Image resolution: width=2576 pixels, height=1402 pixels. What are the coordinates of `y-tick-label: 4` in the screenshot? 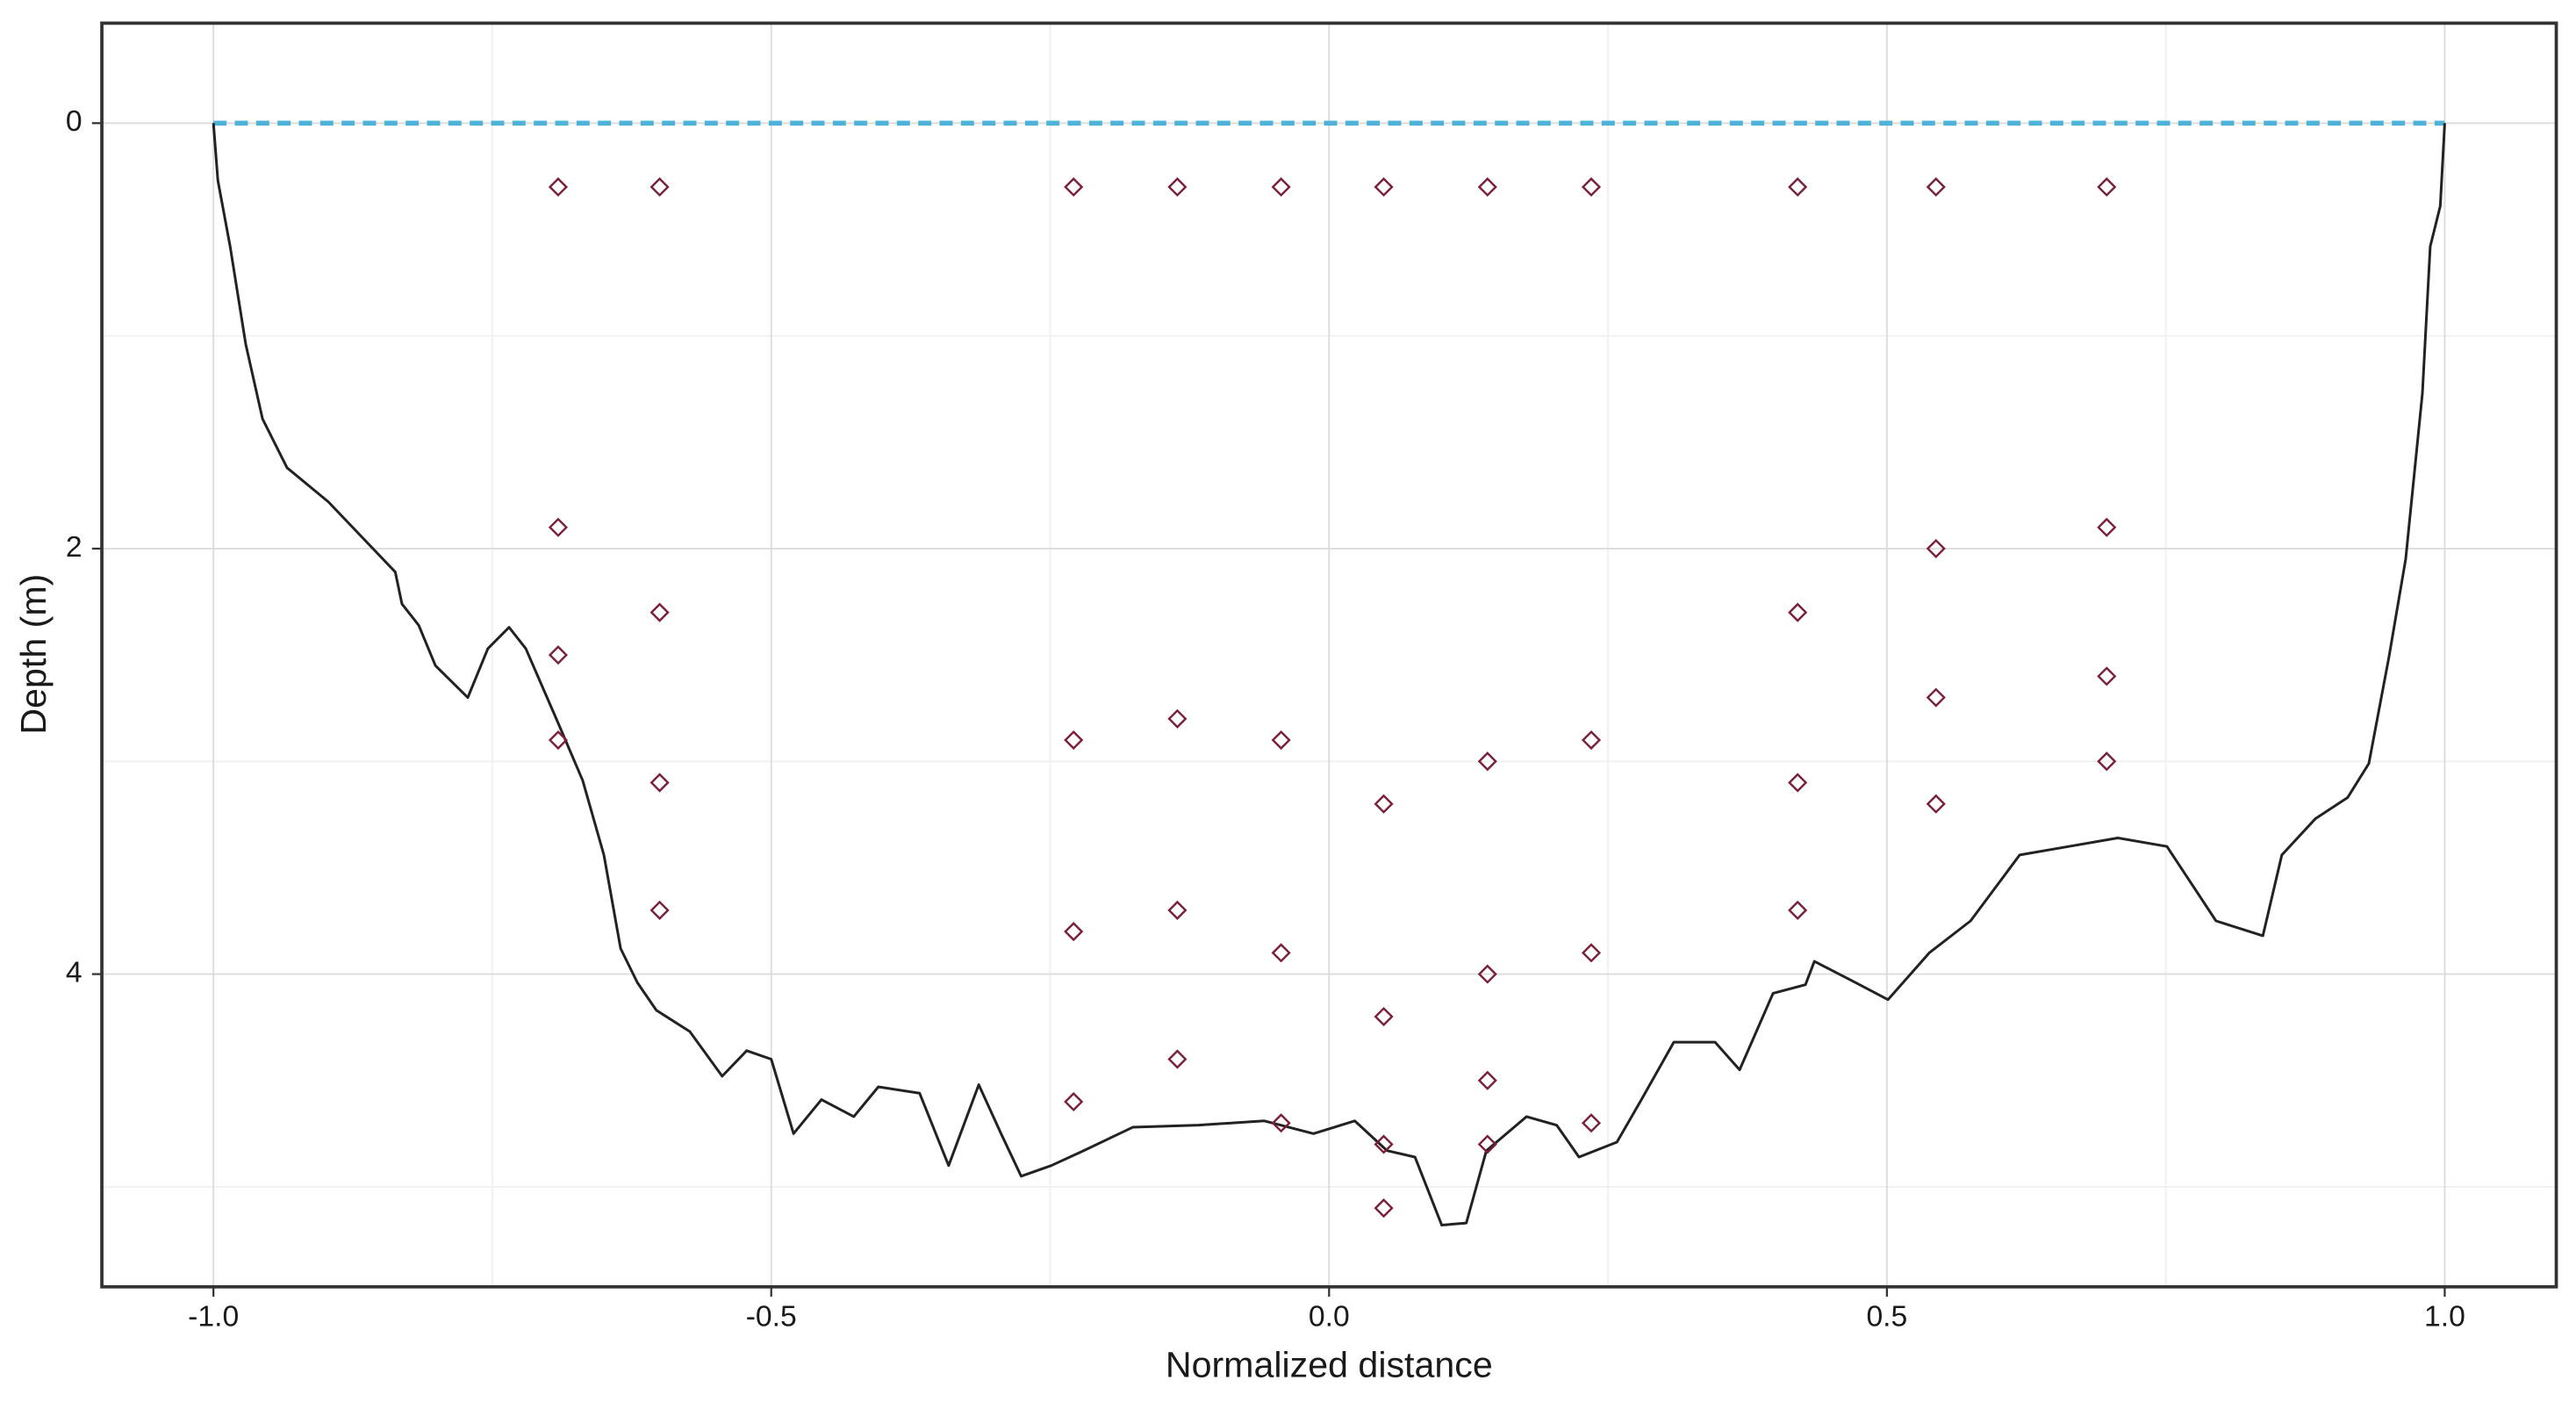 It's located at (75, 972).